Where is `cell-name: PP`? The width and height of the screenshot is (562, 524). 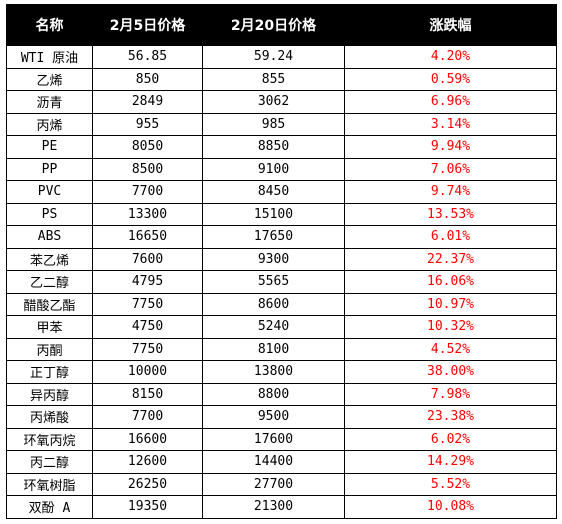 cell-name: PP is located at coordinates (49, 169).